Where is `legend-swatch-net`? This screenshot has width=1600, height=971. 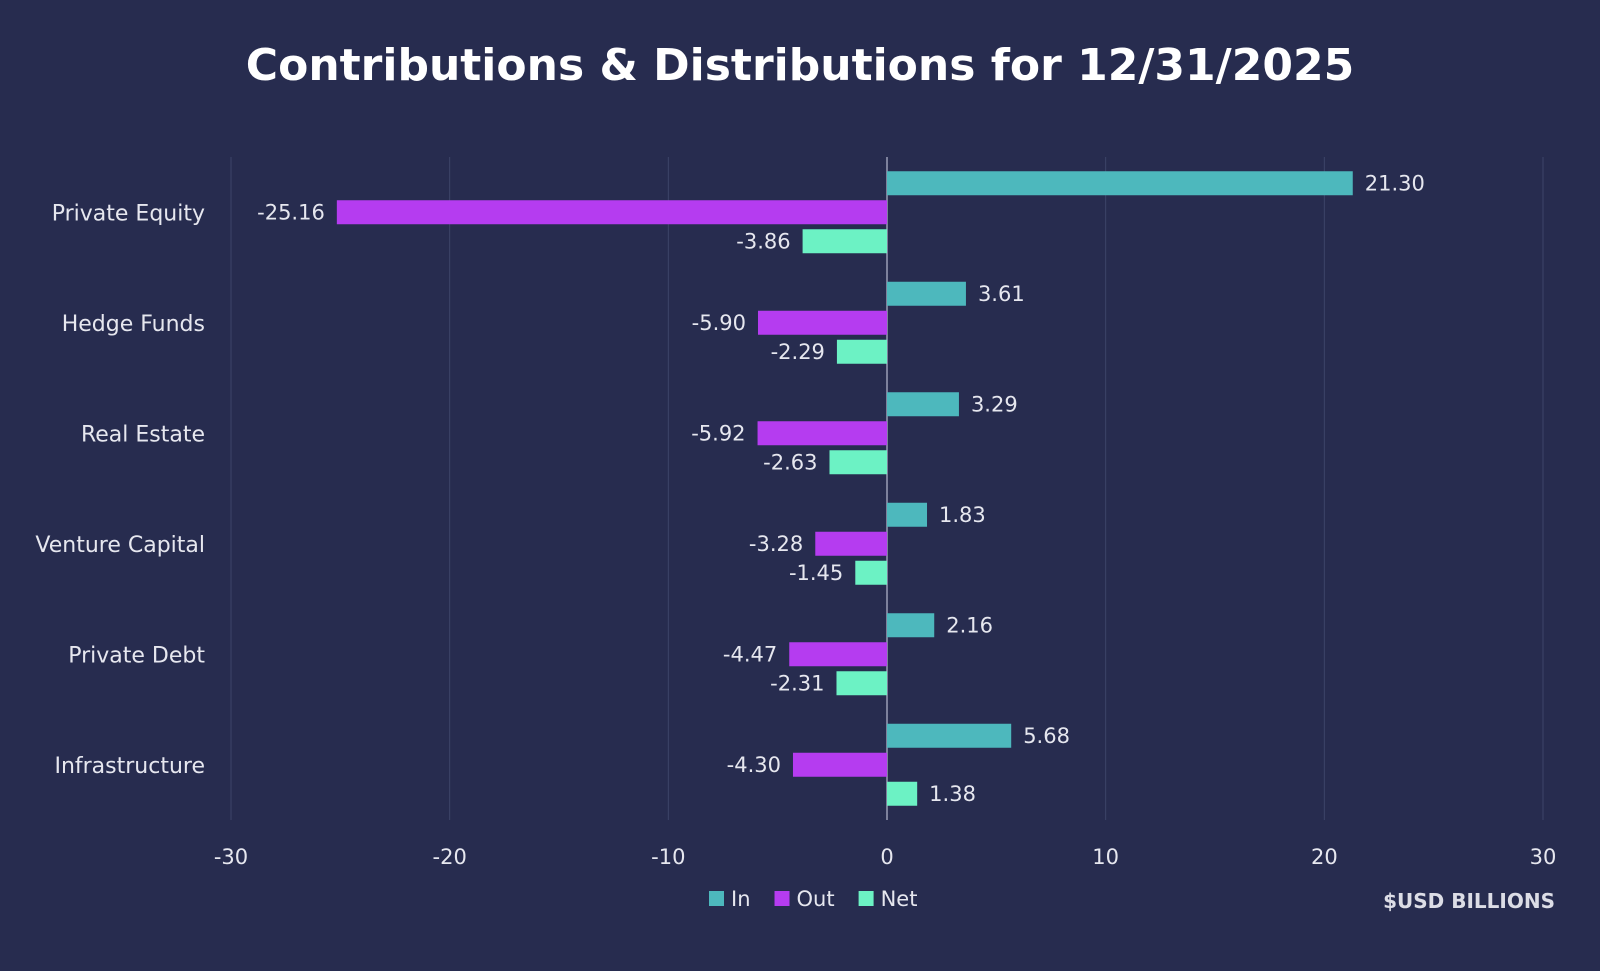
legend-swatch-net is located at coordinates (866, 898).